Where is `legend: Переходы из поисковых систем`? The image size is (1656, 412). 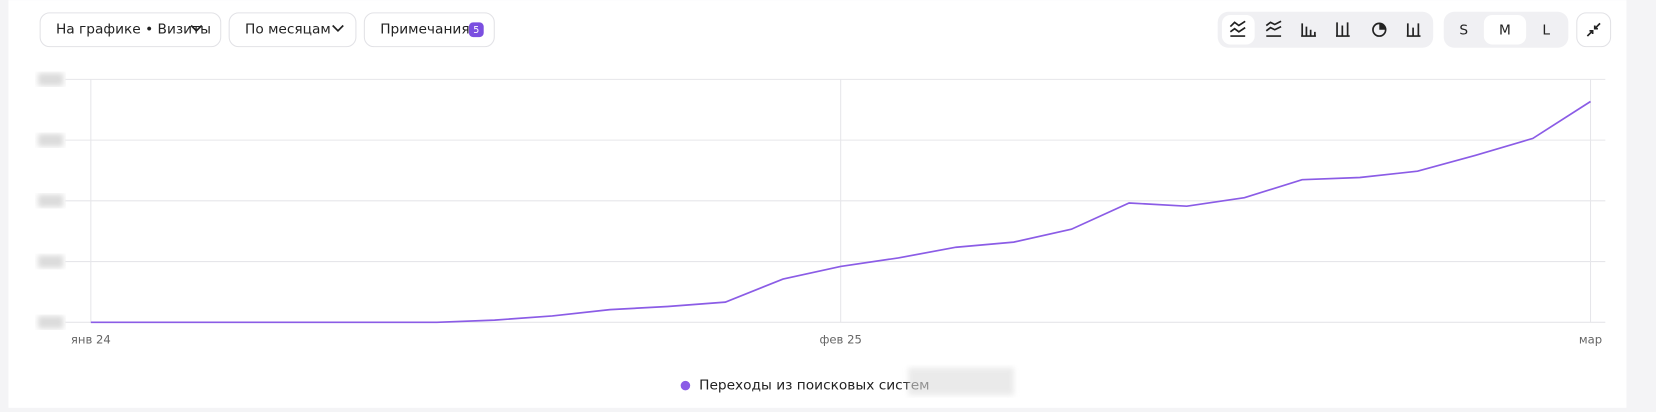
legend: Переходы из поисковых систем is located at coordinates (847, 381).